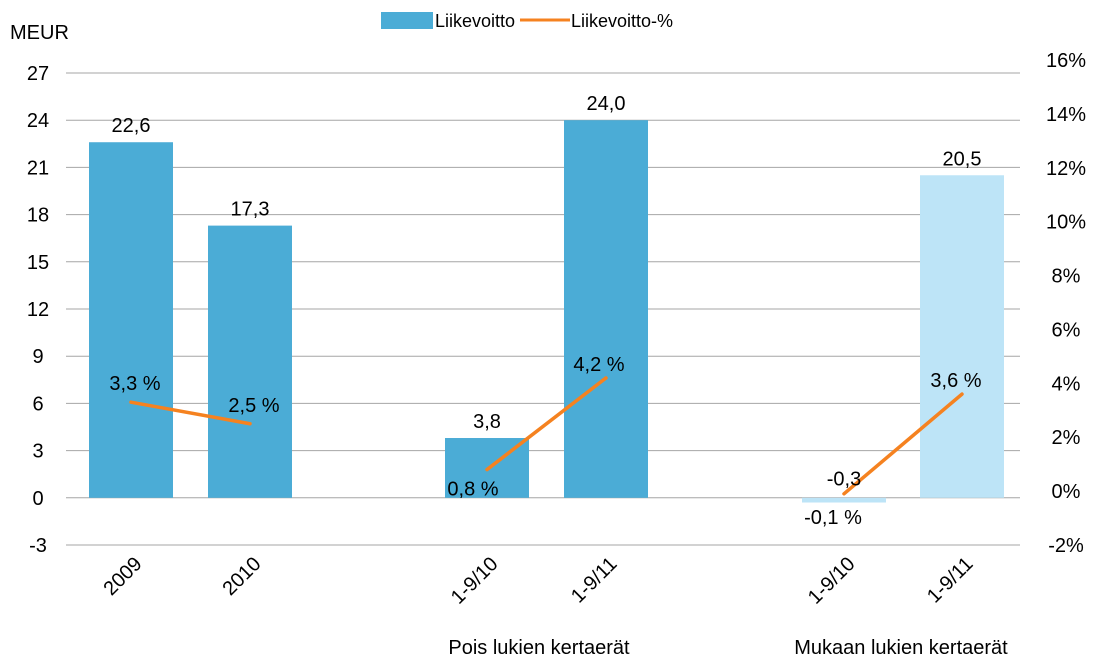 The width and height of the screenshot is (1096, 661). I want to click on legend-bar-swatch, so click(407, 20).